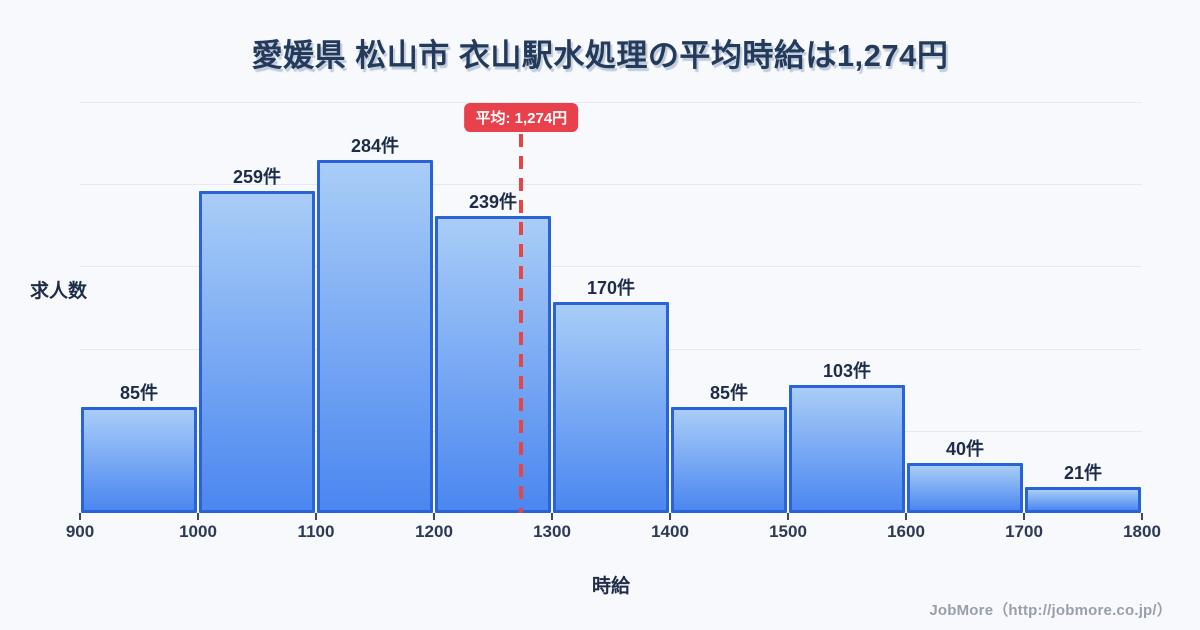 This screenshot has height=630, width=1200. I want to click on footer-credit: JobMore（http://jobmore.co.jp/）, so click(1050, 610).